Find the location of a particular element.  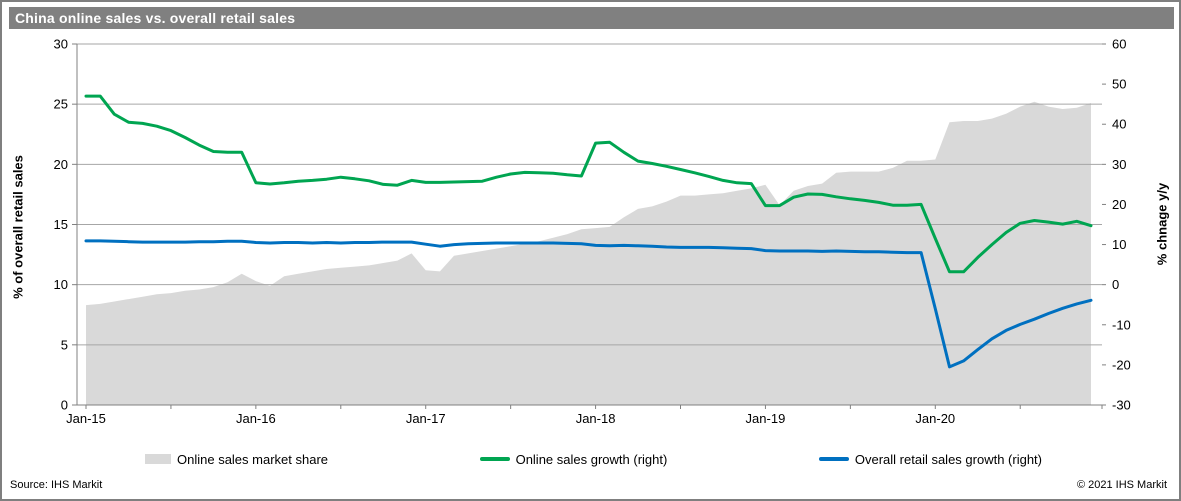

copyright-note: © 2021 IHS Markit is located at coordinates (1121, 485).